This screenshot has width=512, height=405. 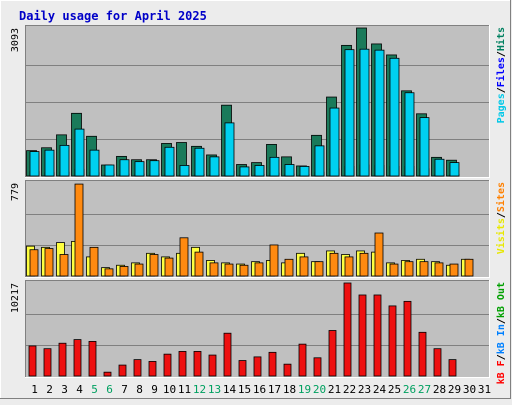 I want to click on x-tick-label: 25, so click(x=394, y=389).